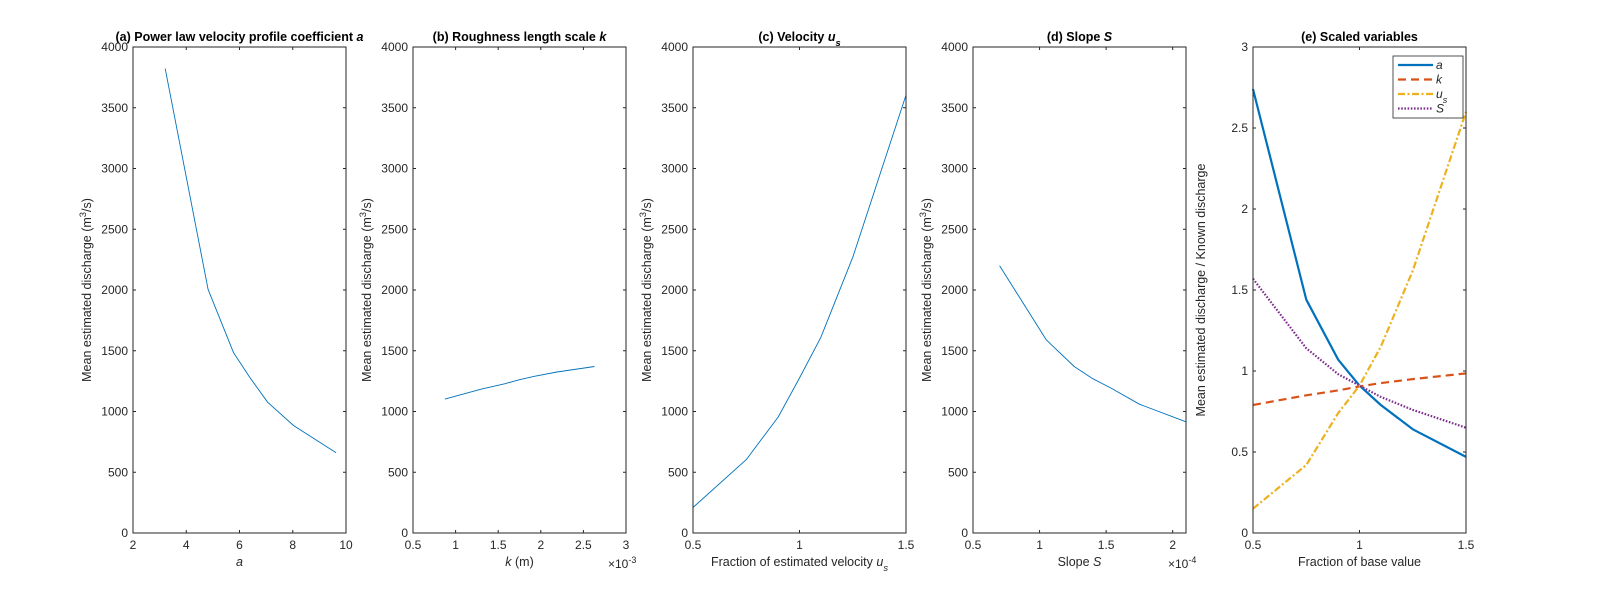 This screenshot has height=600, width=1600. Describe the element at coordinates (1445, 100) in the screenshot. I see `text-segment: s` at that location.